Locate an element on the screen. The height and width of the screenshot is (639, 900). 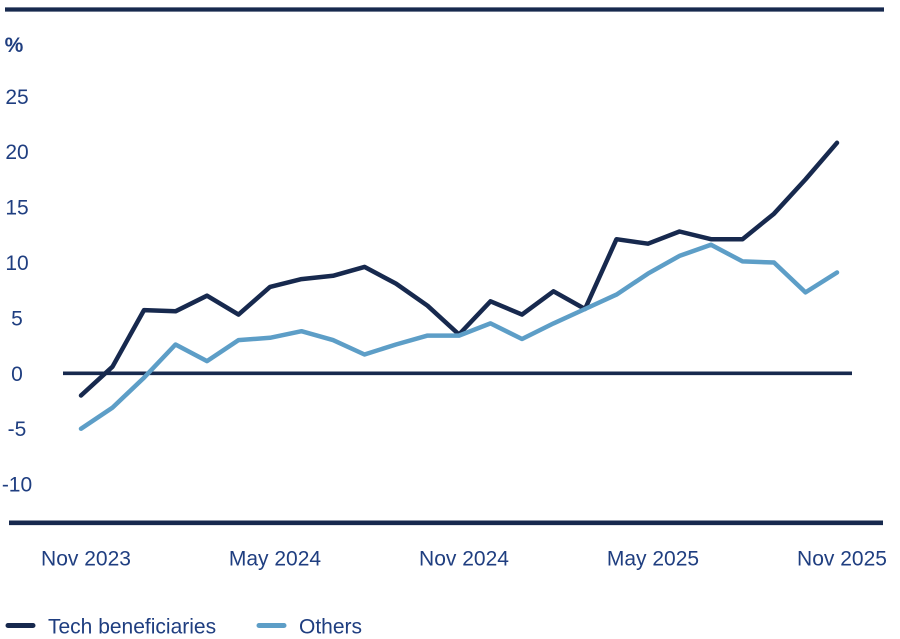
y-tick-label: 25 is located at coordinates (16, 97).